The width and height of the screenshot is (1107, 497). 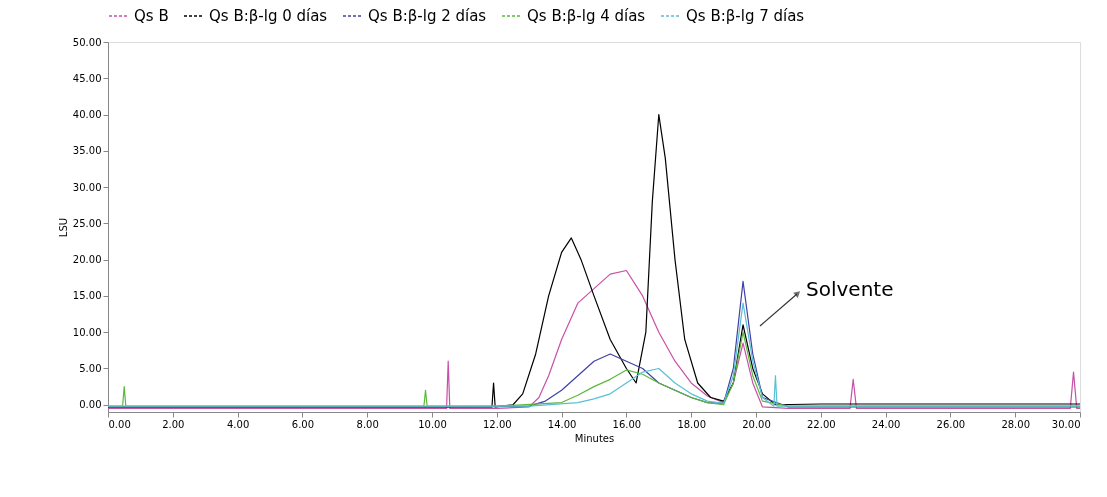 What do you see at coordinates (87, 260) in the screenshot?
I see `y-tick-label: 20.00` at bounding box center [87, 260].